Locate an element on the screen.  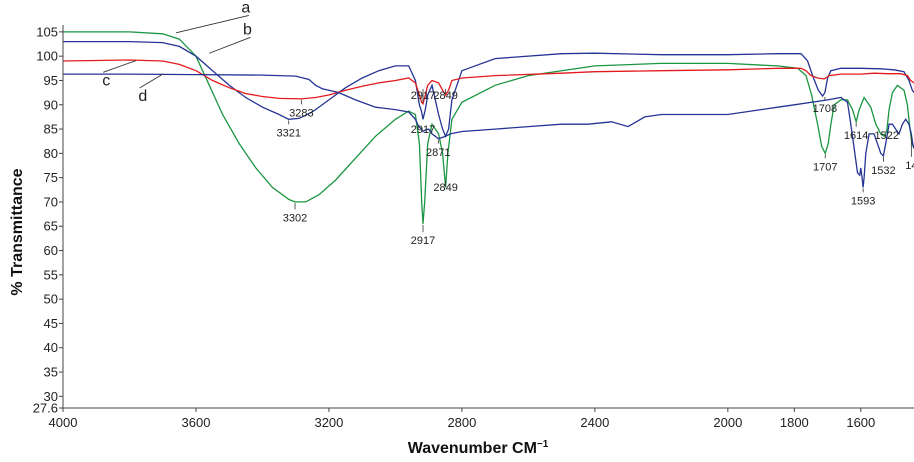
peak-label: 1708 is located at coordinates (825, 109).